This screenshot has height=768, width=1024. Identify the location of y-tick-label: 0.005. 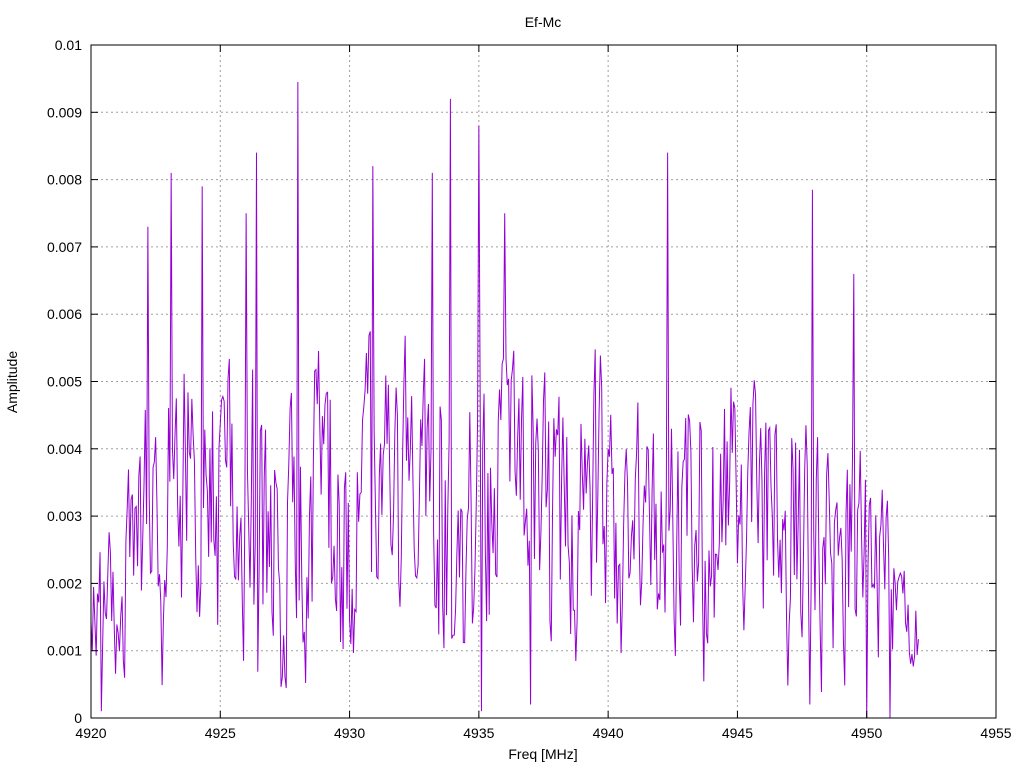
(64, 382).